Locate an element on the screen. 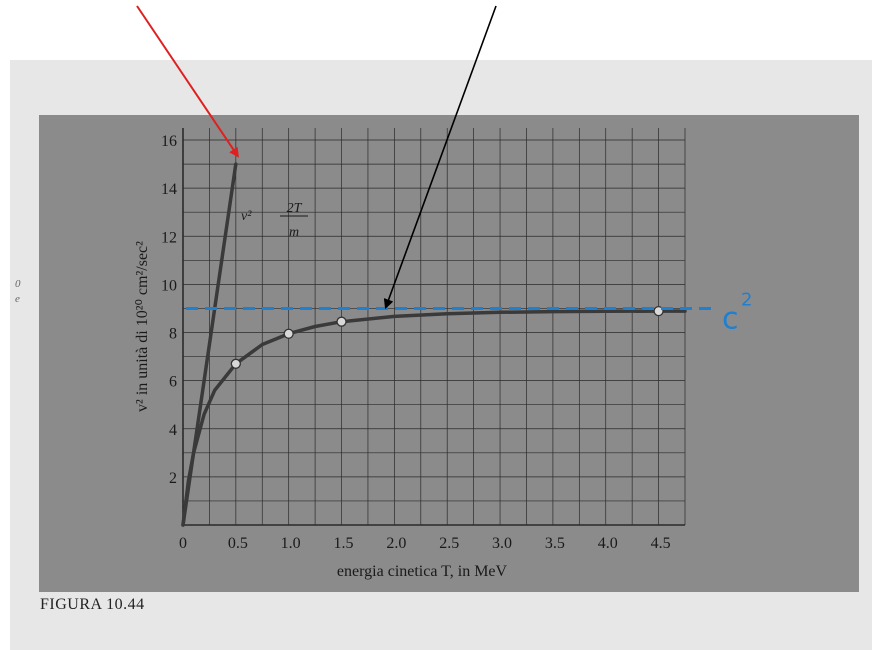  y-tick-label: 6 is located at coordinates (173, 382).